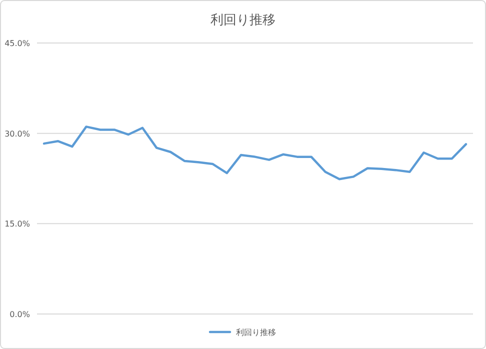  What do you see at coordinates (243, 20) in the screenshot?
I see `chart-title: 利回り推移` at bounding box center [243, 20].